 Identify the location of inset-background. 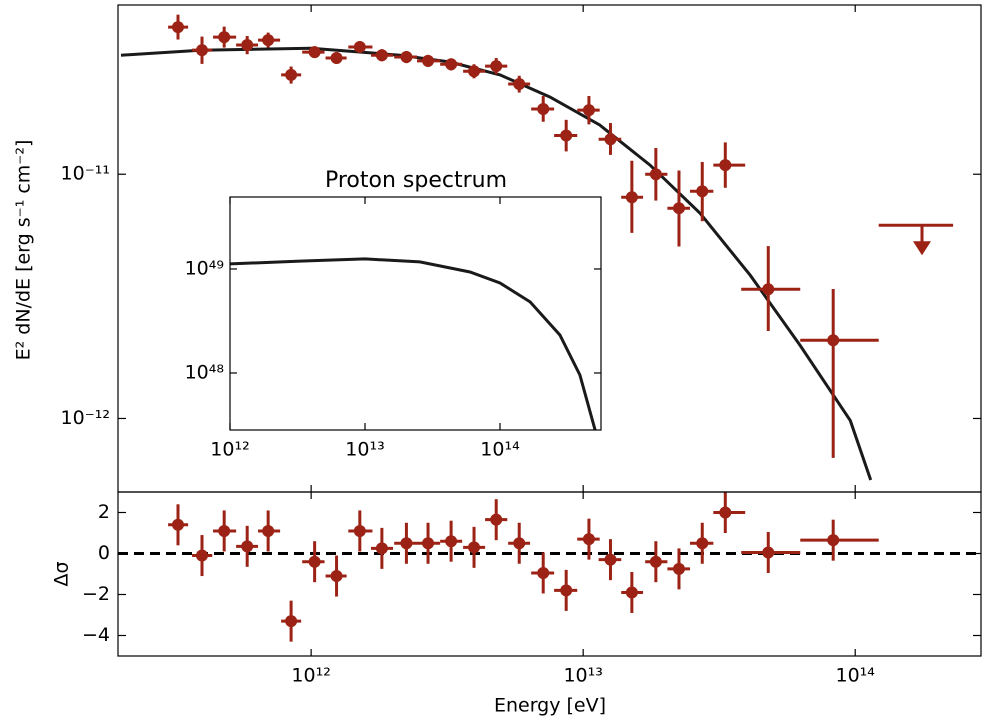
(415, 313).